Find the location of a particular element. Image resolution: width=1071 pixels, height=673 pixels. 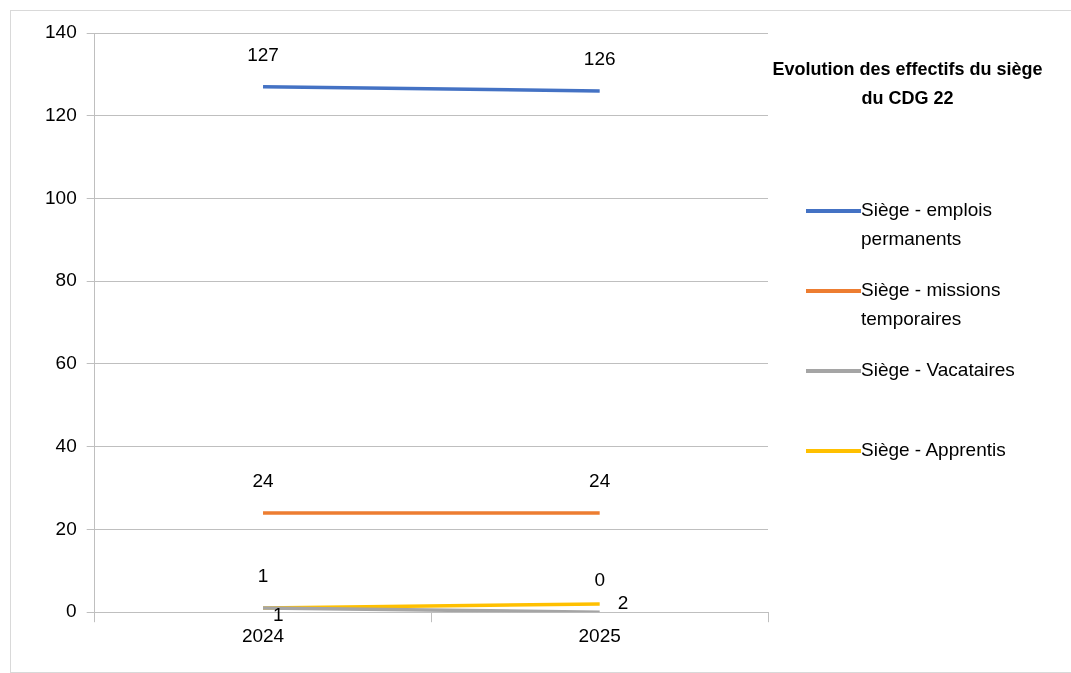

legend-label: Siège - missions temporaires is located at coordinates (931, 304).